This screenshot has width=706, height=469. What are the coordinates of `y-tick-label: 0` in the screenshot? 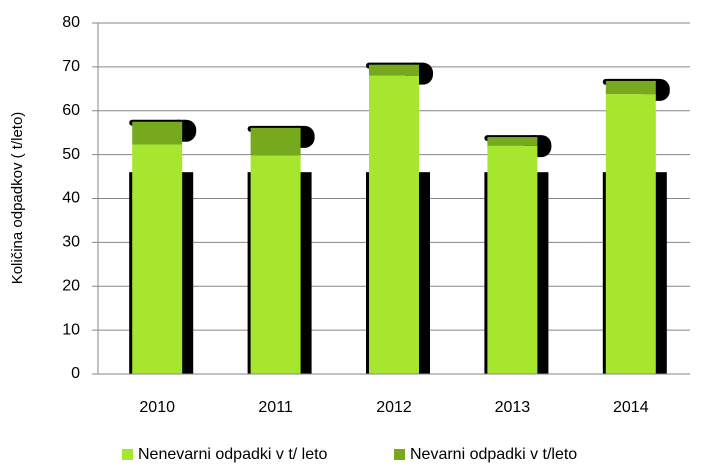 It's located at (75, 373).